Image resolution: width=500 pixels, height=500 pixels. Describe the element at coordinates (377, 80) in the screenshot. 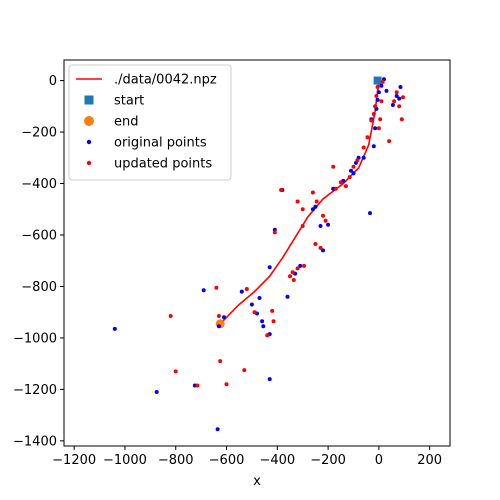

I see `start-marker` at that location.